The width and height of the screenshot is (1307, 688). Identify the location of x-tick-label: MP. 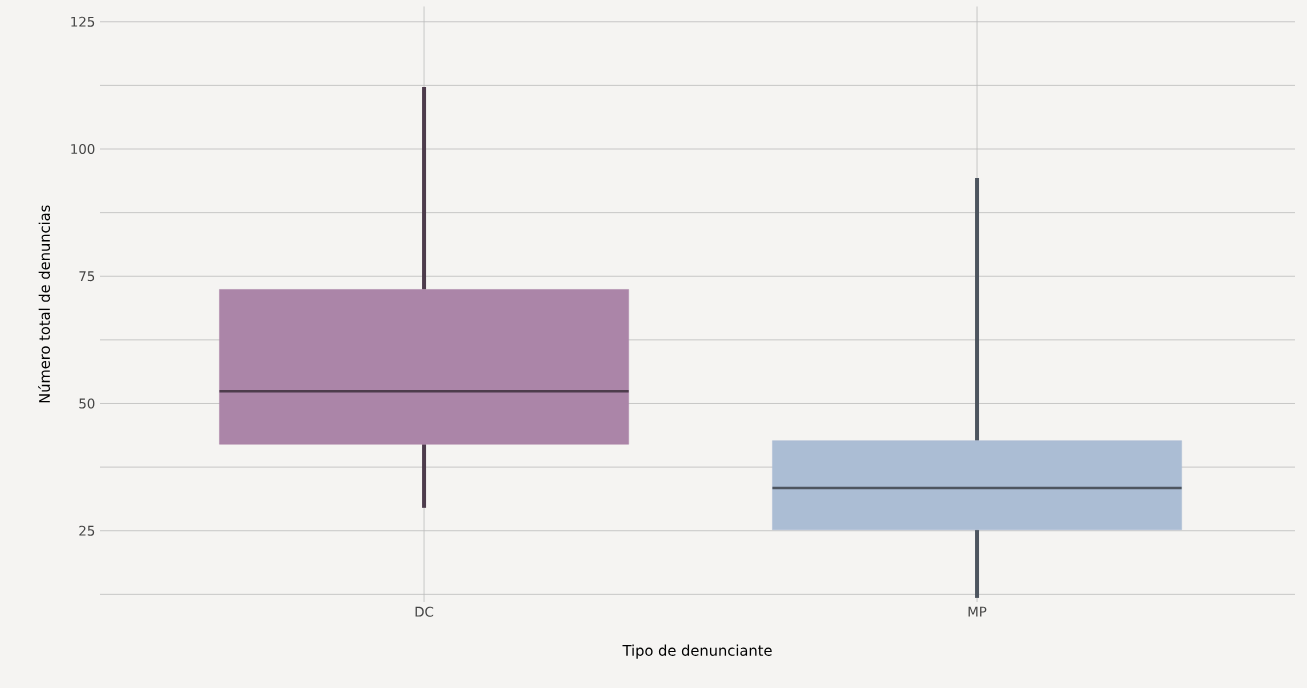
(977, 611).